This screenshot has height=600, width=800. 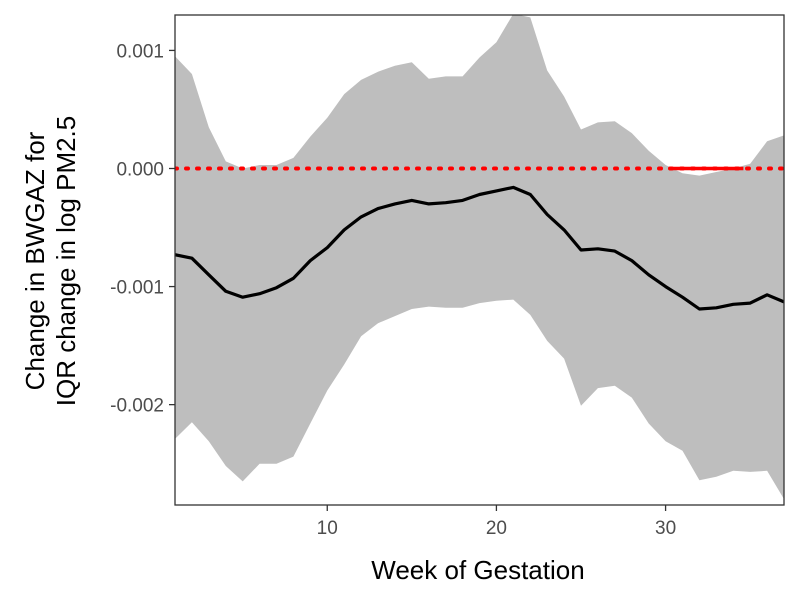 What do you see at coordinates (140, 169) in the screenshot?
I see `y-tick-label: 0.000` at bounding box center [140, 169].